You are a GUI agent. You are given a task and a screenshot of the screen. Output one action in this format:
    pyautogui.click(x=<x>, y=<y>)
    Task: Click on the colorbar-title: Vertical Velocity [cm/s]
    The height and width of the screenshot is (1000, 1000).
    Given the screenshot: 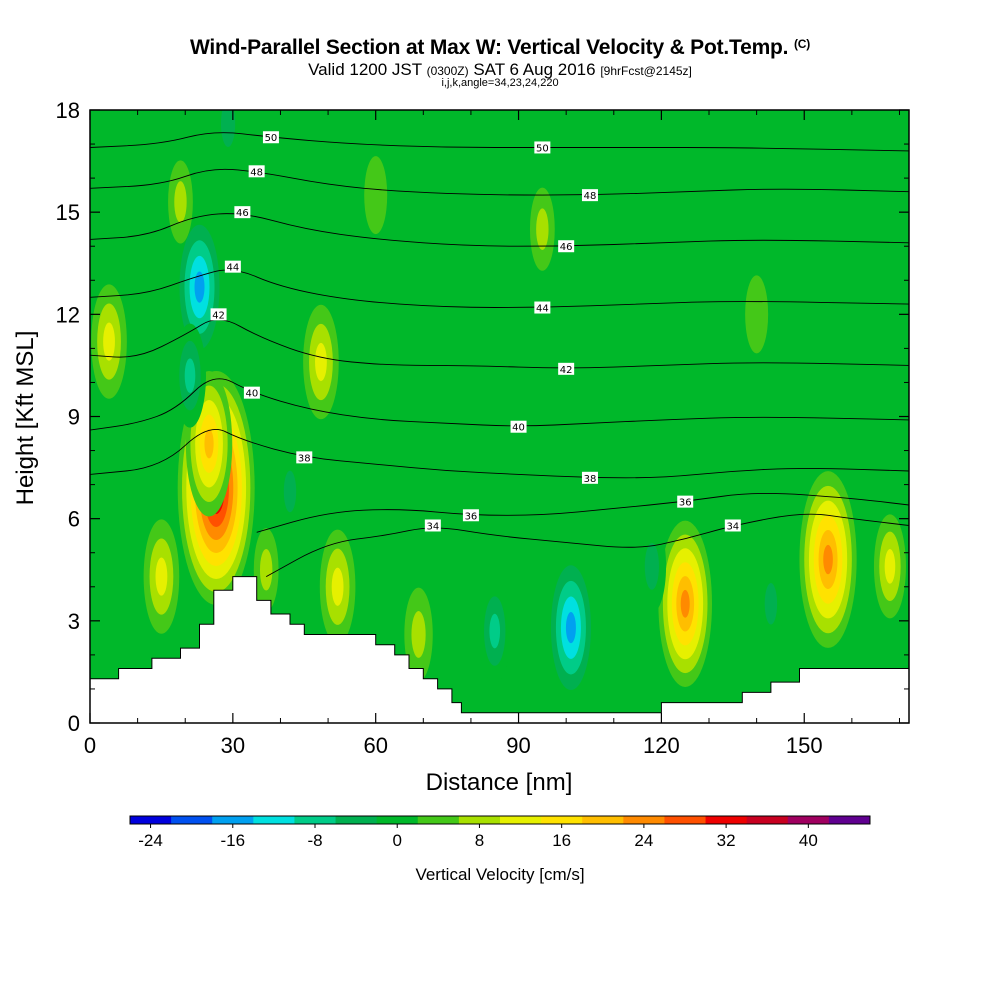 What is the action you would take?
    pyautogui.click(x=499, y=874)
    